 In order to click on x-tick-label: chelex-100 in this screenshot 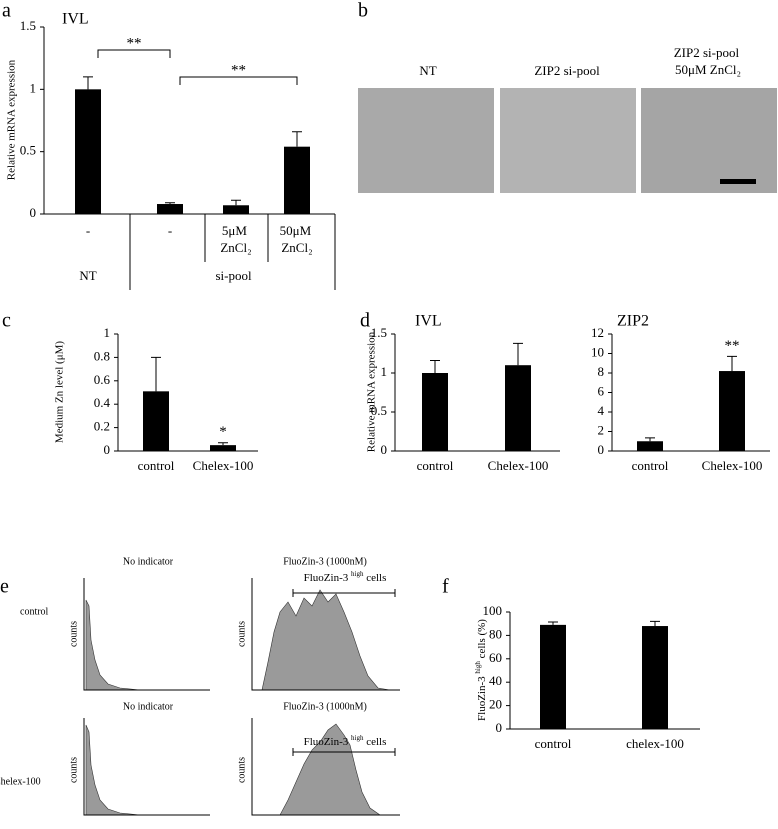, I will do `click(655, 743)`.